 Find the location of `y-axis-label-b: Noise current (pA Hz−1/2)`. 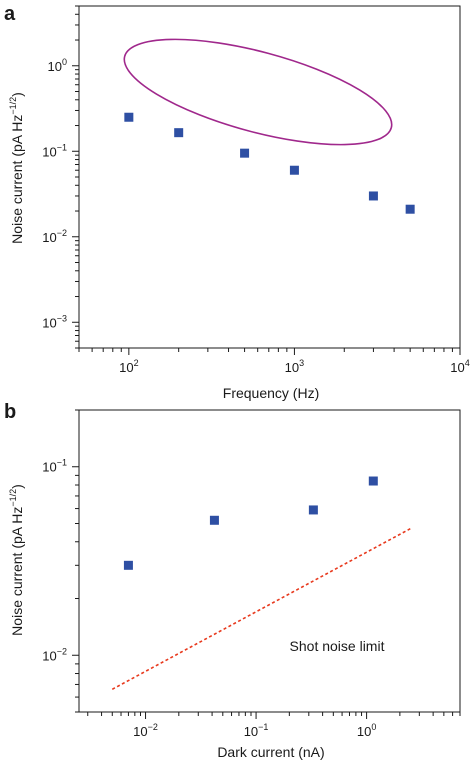

y-axis-label-b: Noise current (pA Hz−1/2) is located at coordinates (16, 560).